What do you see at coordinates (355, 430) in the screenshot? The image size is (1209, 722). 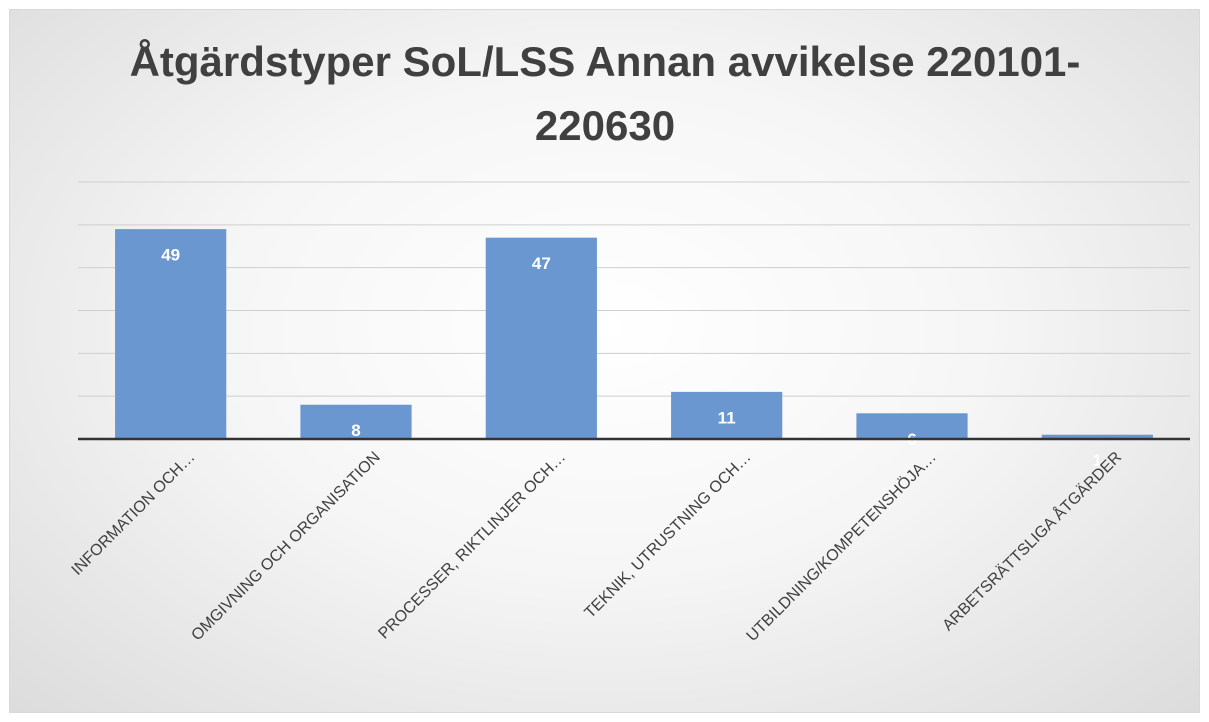 I see `data-label: 8` at bounding box center [355, 430].